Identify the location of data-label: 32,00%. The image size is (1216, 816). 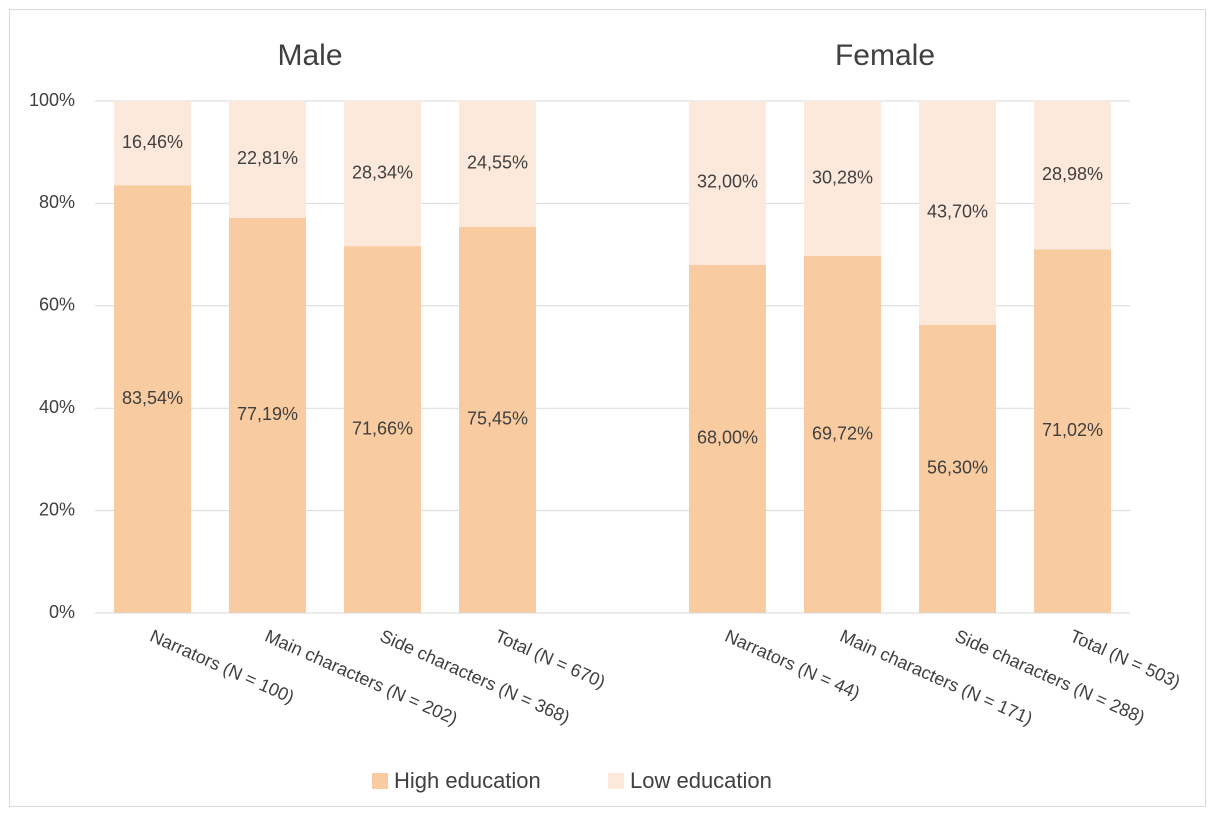
(727, 182).